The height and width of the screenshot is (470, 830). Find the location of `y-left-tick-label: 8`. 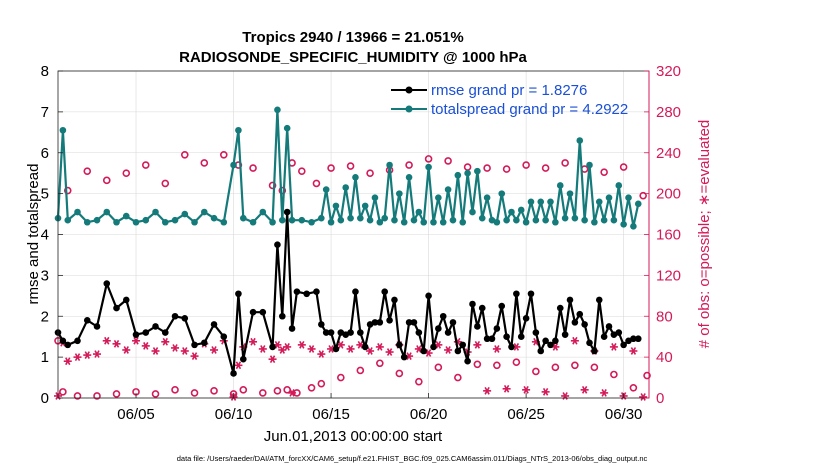

y-left-tick-label: 8 is located at coordinates (45, 71).